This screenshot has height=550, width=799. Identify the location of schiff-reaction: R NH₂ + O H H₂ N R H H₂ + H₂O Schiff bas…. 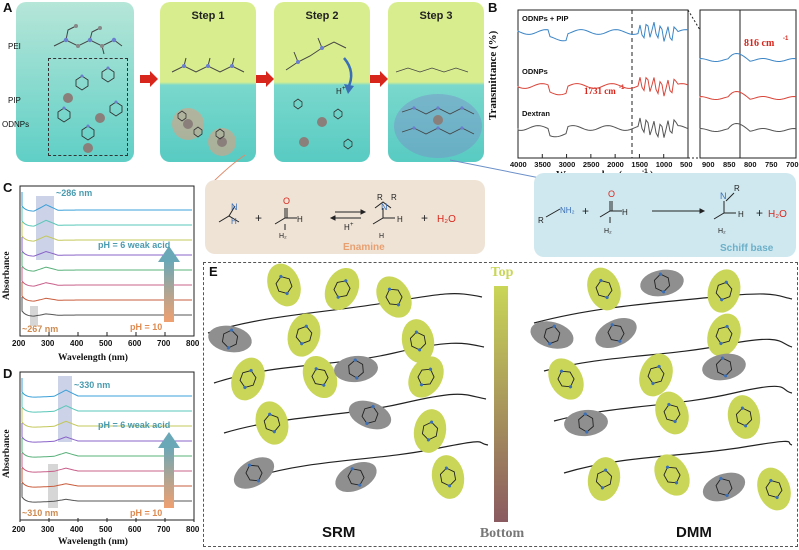
(662, 219).